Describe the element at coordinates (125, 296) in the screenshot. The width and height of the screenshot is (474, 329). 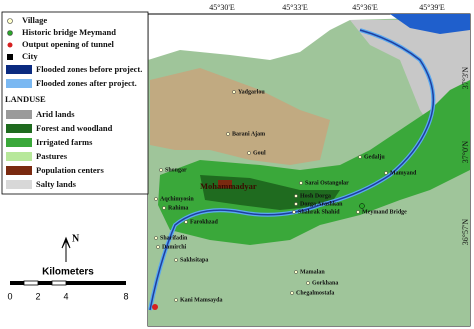
I see `scale-label: 8` at that location.